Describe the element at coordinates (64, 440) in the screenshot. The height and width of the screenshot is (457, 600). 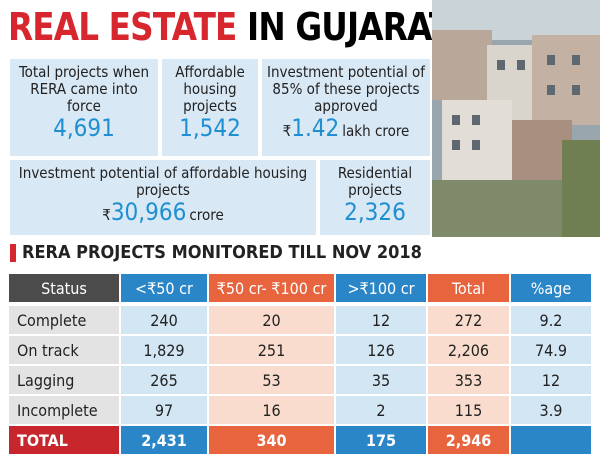
I see `total-cell: TOTAL` at that location.